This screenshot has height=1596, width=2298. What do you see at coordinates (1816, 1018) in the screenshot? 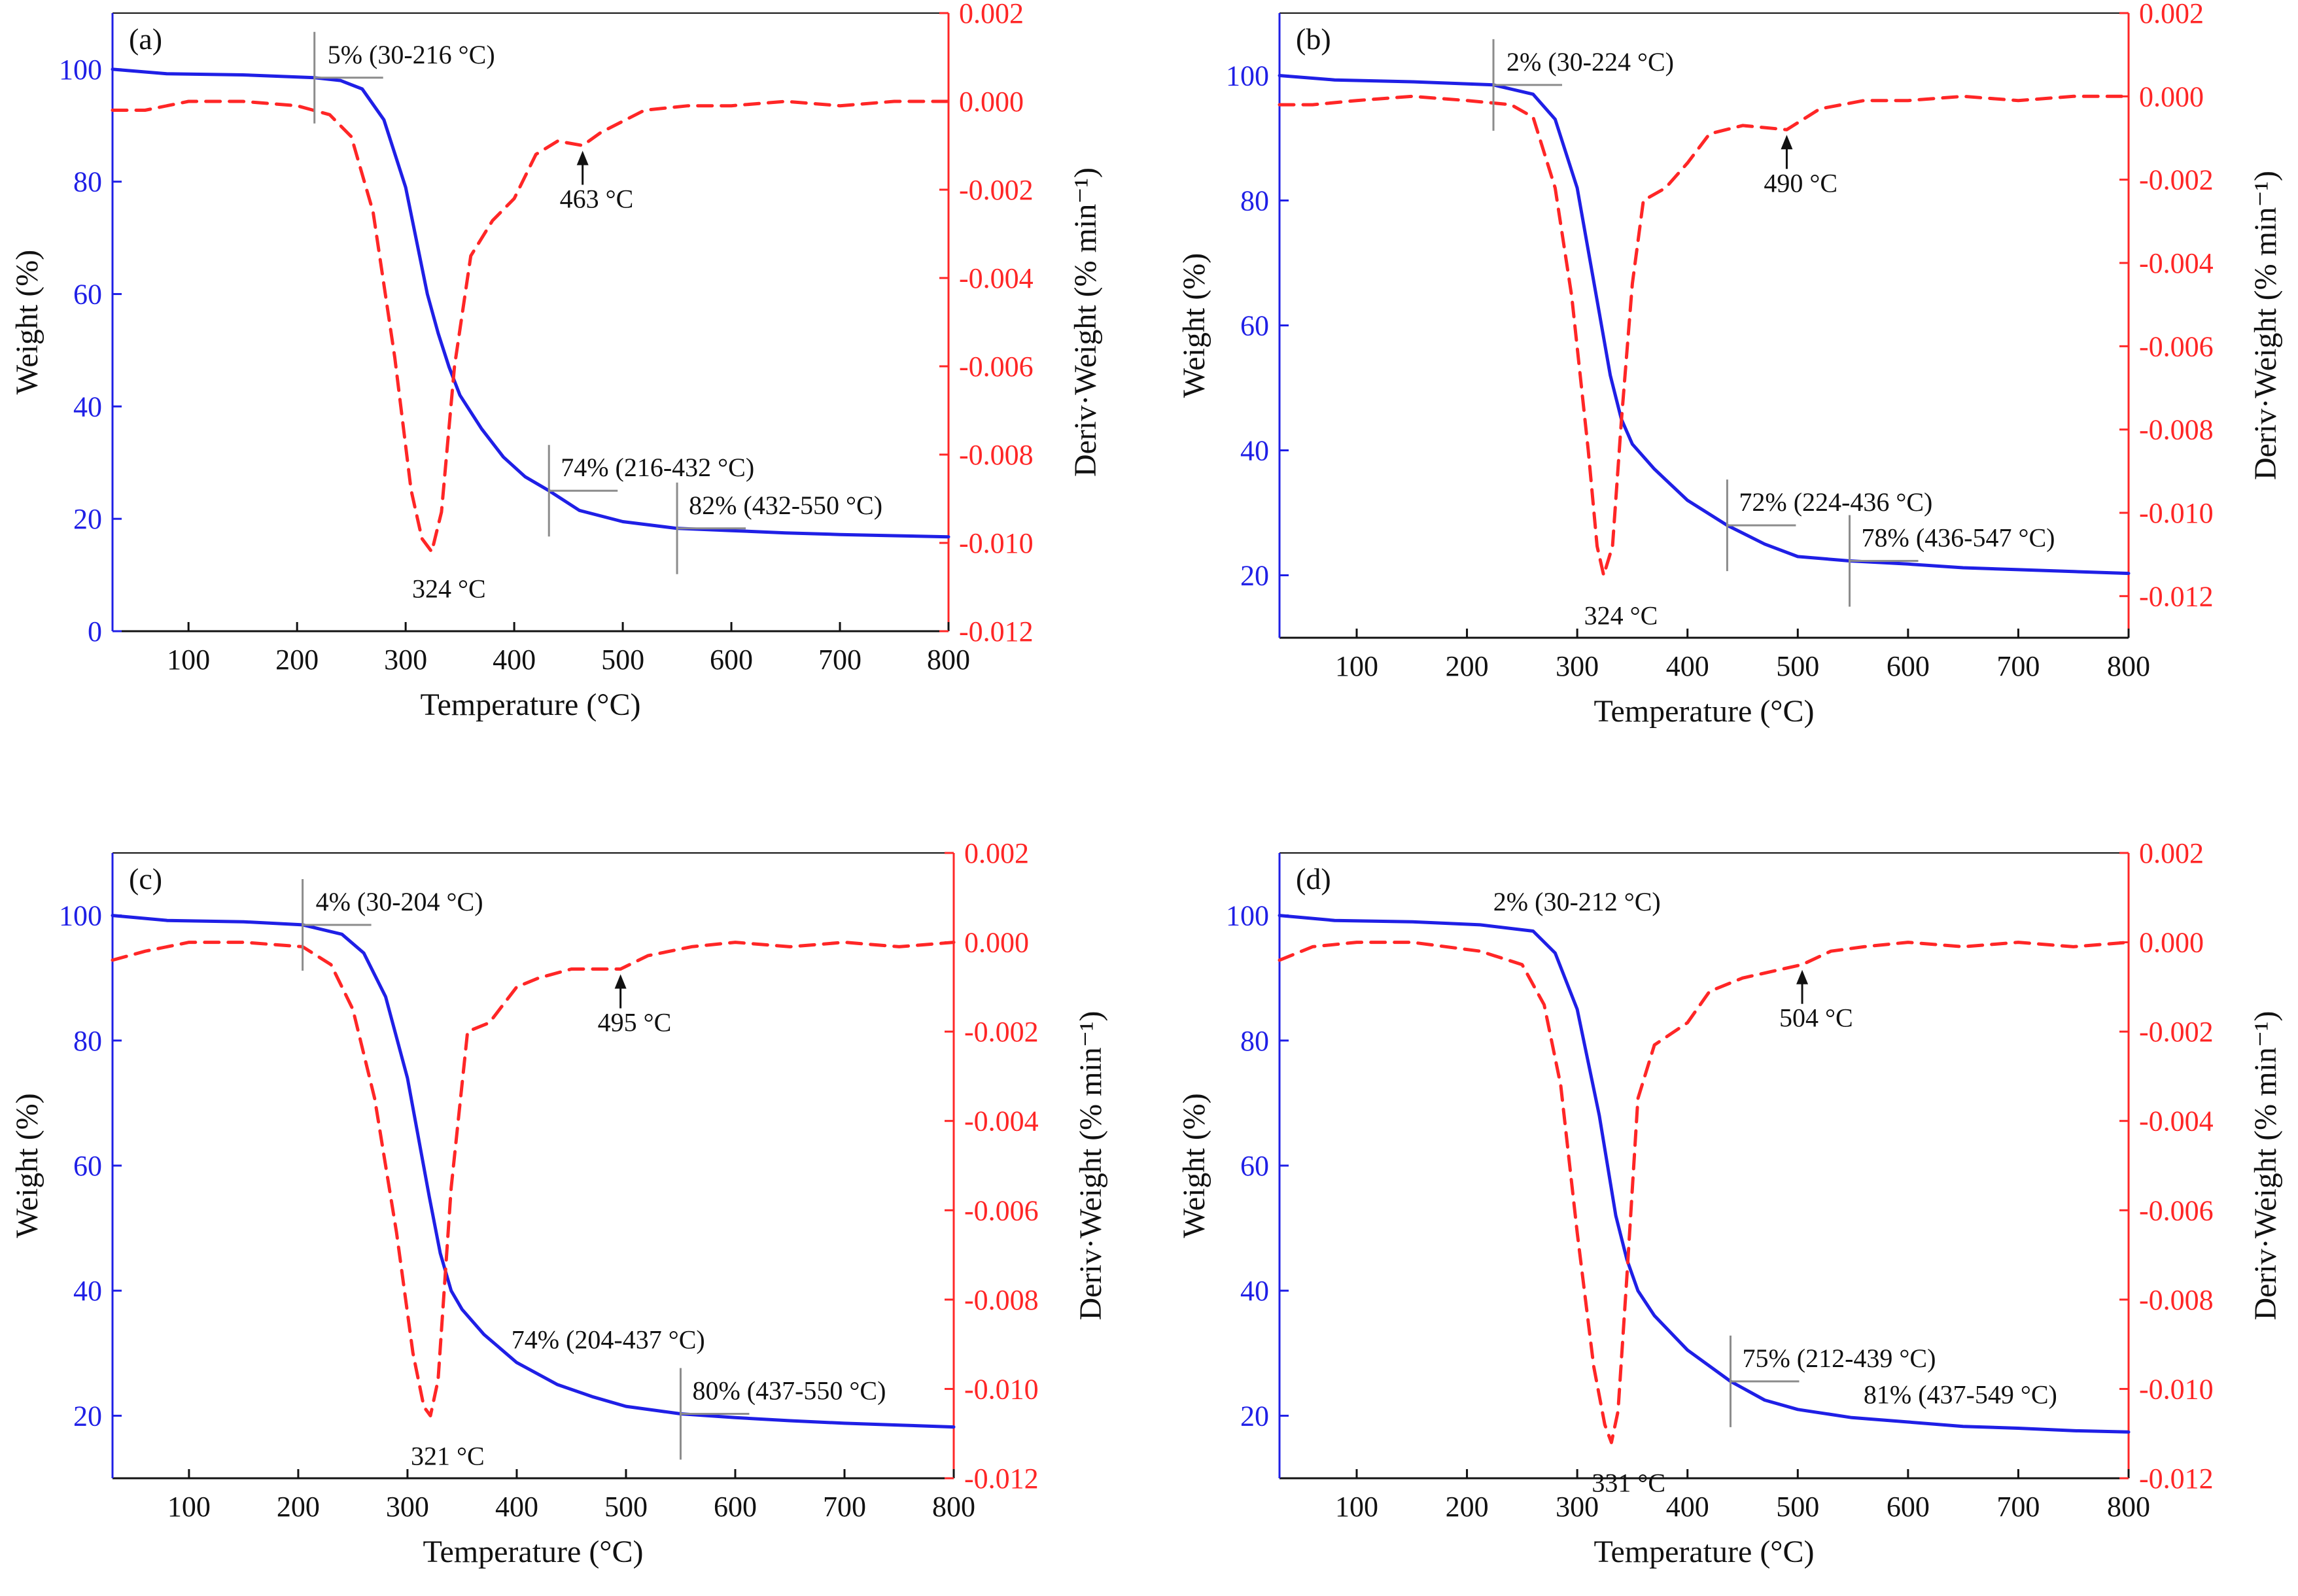
I see `annotation-label: 504 °C` at bounding box center [1816, 1018].